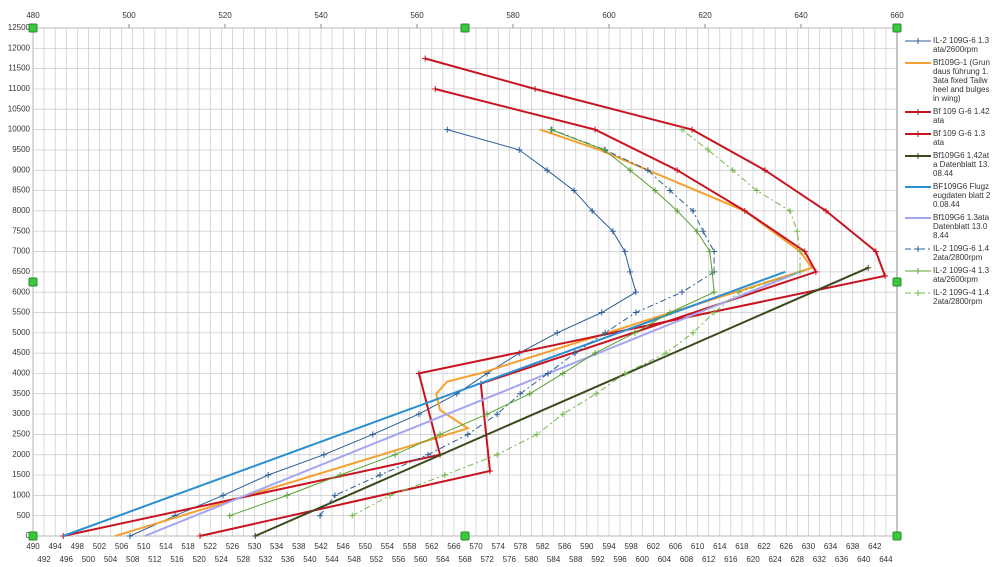 The height and width of the screenshot is (567, 1000). Describe the element at coordinates (21, 251) in the screenshot. I see `y-tick-label: 7000` at that location.